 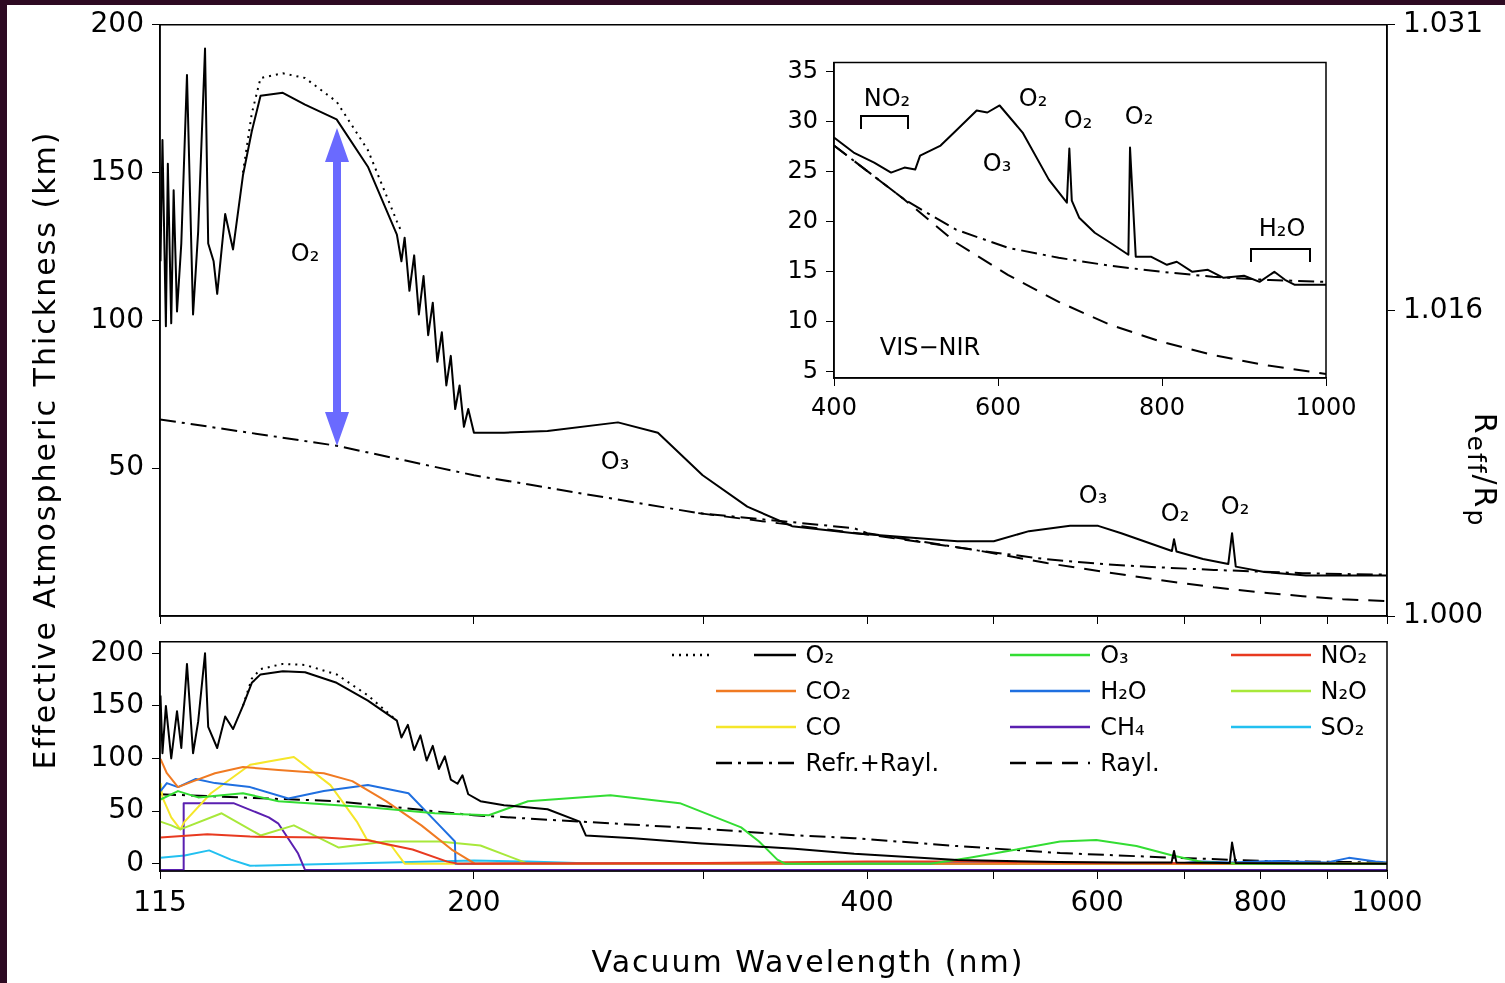 I want to click on y-tick-label: 25, so click(x=802, y=169).